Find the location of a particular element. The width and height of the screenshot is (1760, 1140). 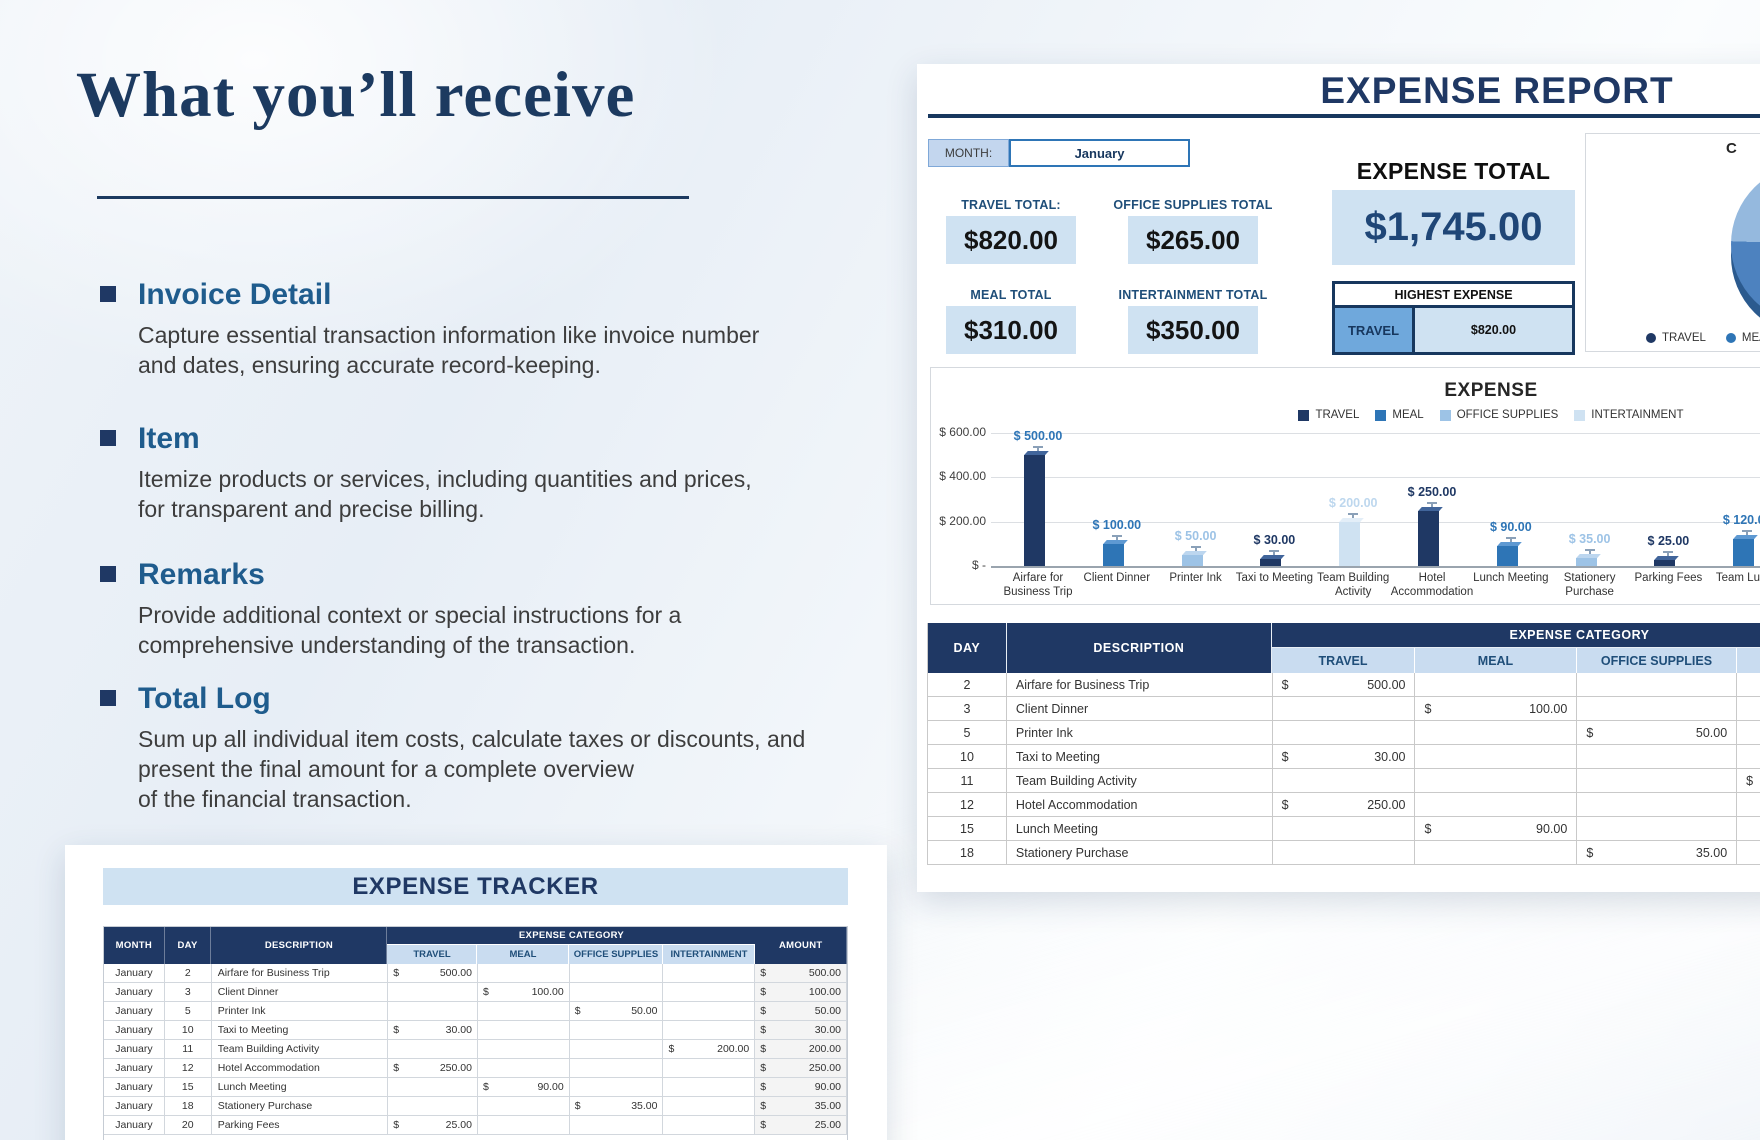

table-row: 15 Lunch Meeting $90.00 is located at coordinates (1344, 829).